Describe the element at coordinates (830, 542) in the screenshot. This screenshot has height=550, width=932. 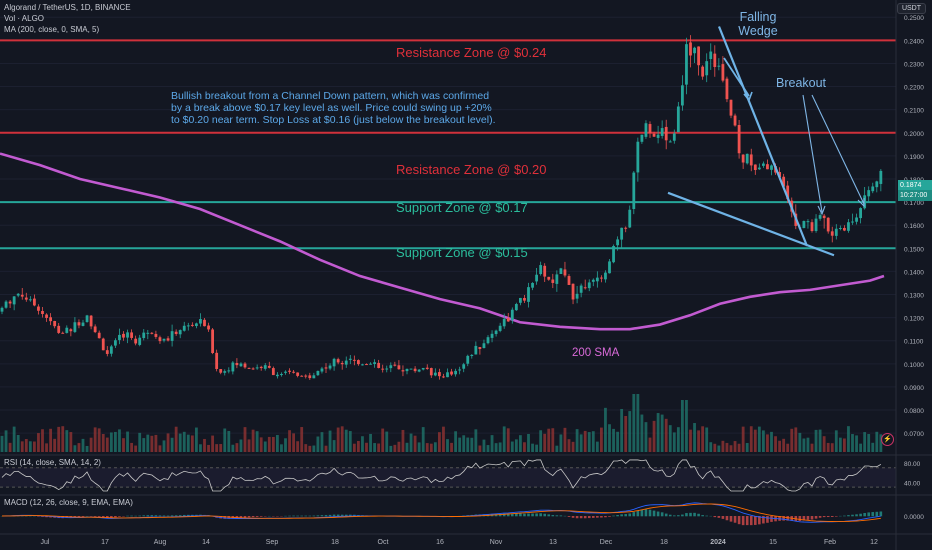
I see `time-tick-label: Feb` at that location.